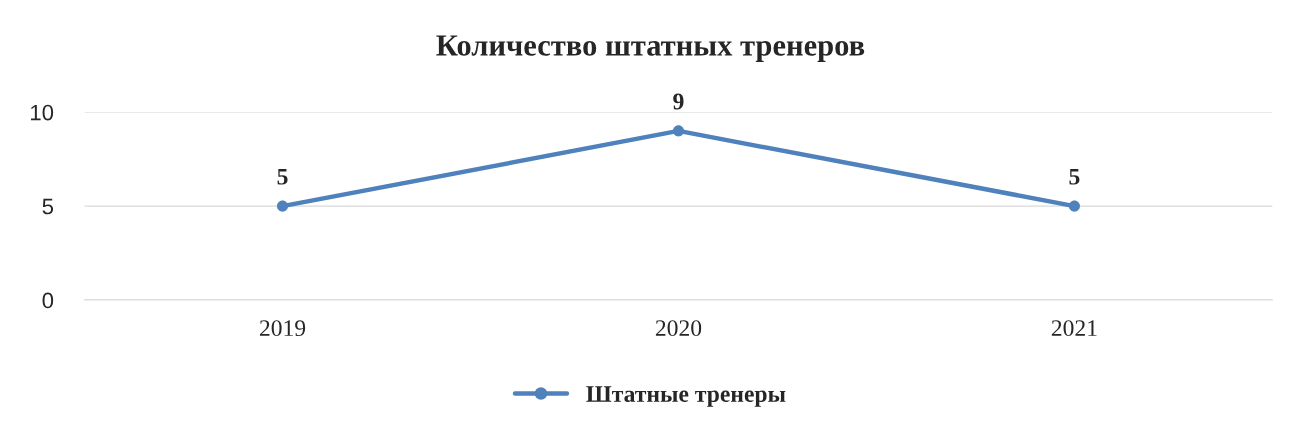 Image resolution: width=1301 pixels, height=428 pixels. Describe the element at coordinates (678, 101) in the screenshot. I see `data-label: 9` at that location.